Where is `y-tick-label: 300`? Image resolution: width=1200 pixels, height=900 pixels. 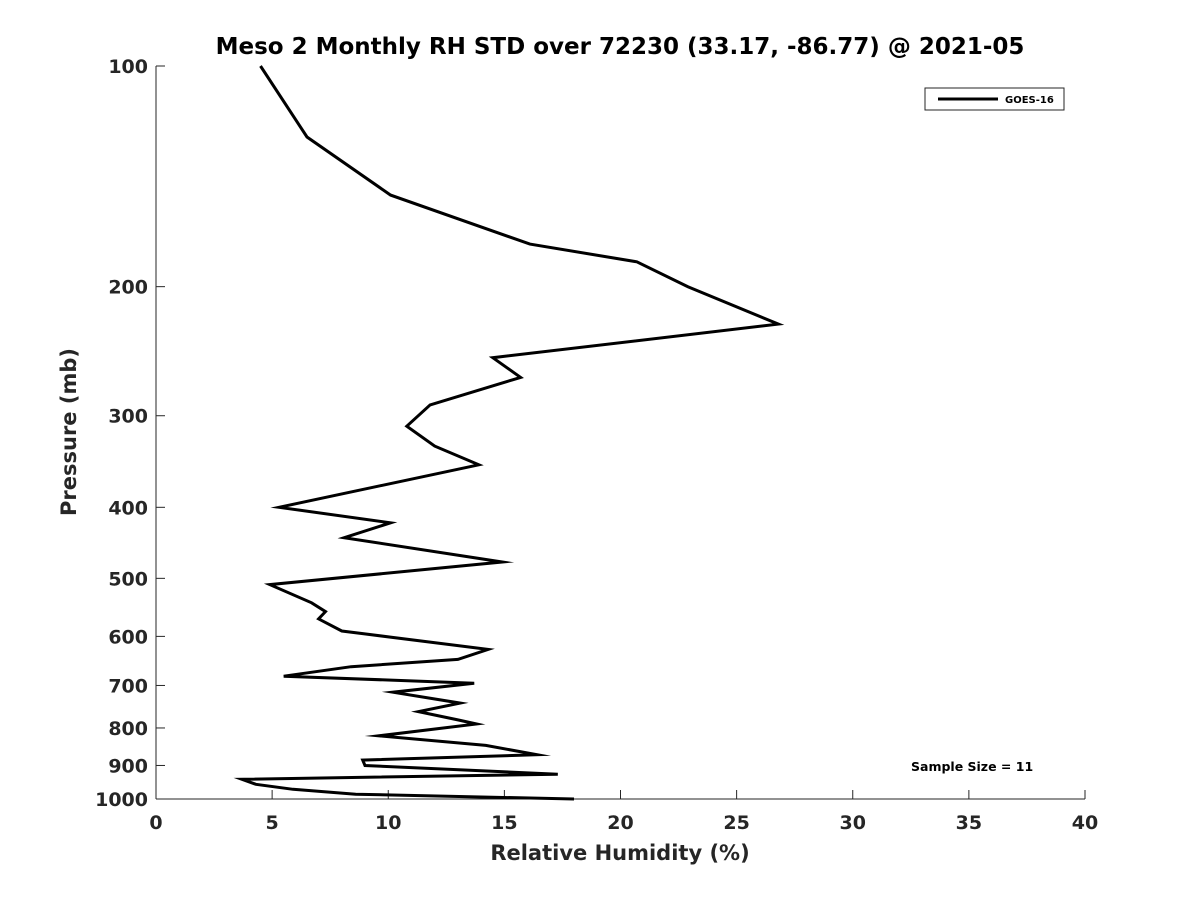
y-tick-label: 300 is located at coordinates (128, 417).